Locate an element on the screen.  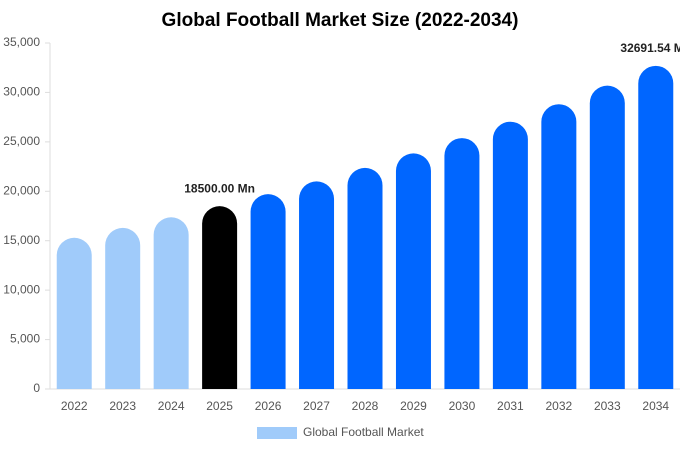
x-tick-label: 2033 is located at coordinates (607, 406).